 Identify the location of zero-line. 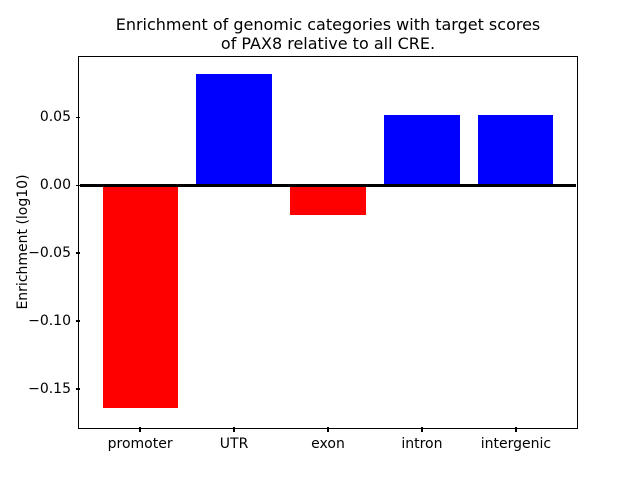
(328, 185).